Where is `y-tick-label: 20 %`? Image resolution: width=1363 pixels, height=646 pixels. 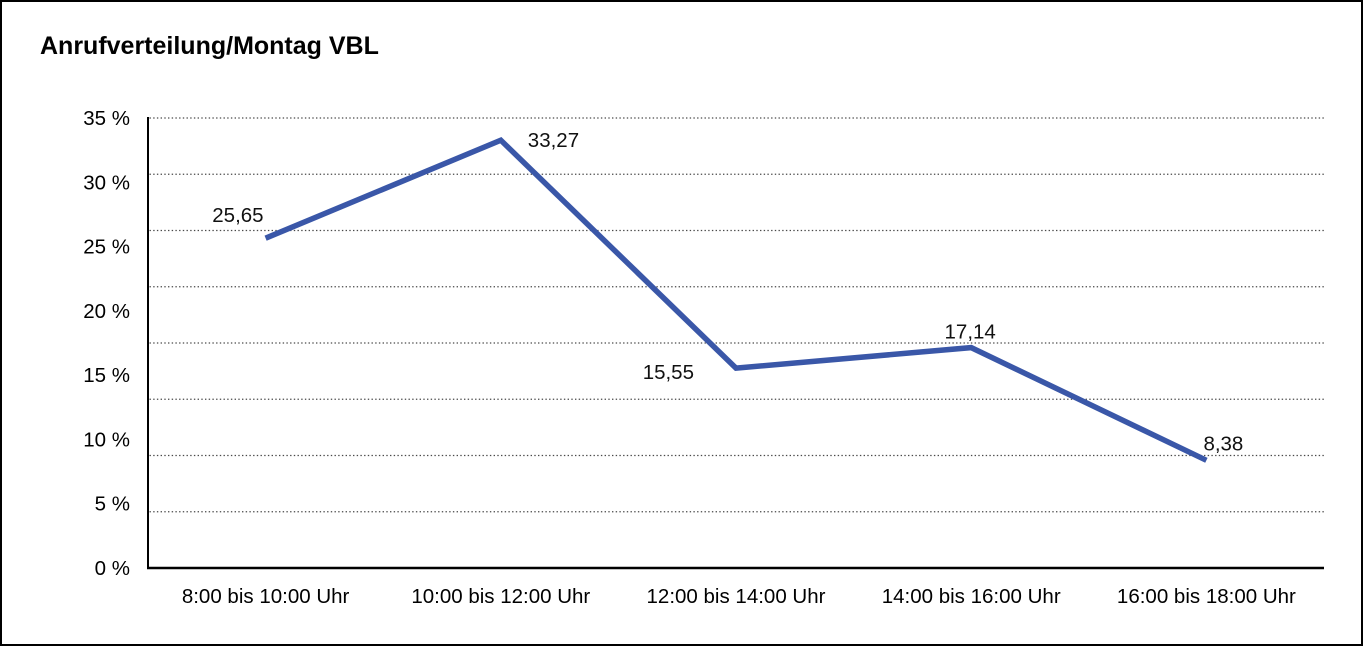
y-tick-label: 20 % is located at coordinates (106, 311).